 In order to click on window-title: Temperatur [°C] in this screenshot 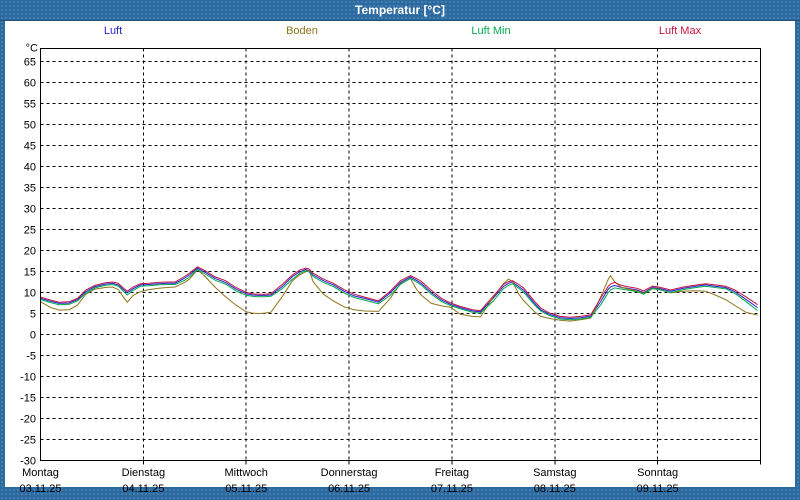, I will do `click(400, 10)`.